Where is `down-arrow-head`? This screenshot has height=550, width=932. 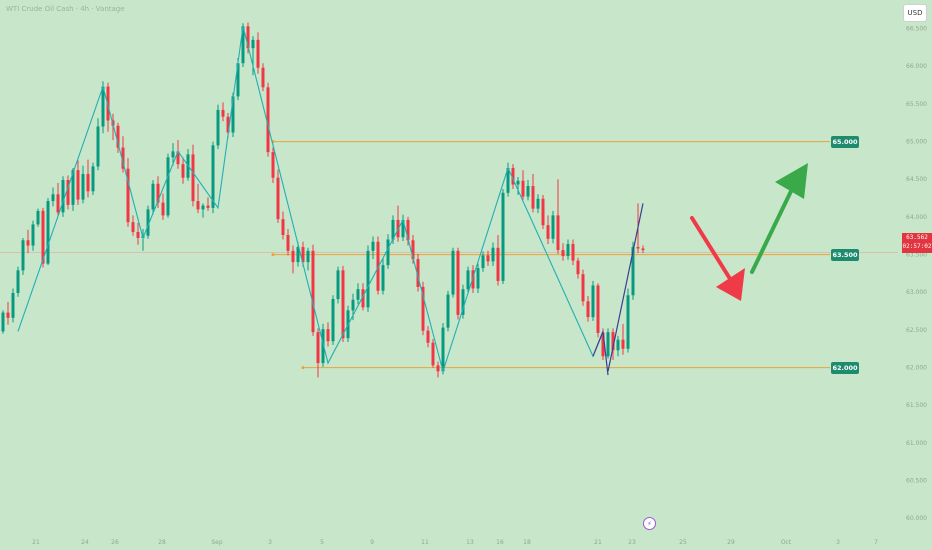 down-arrow-head is located at coordinates (730, 284).